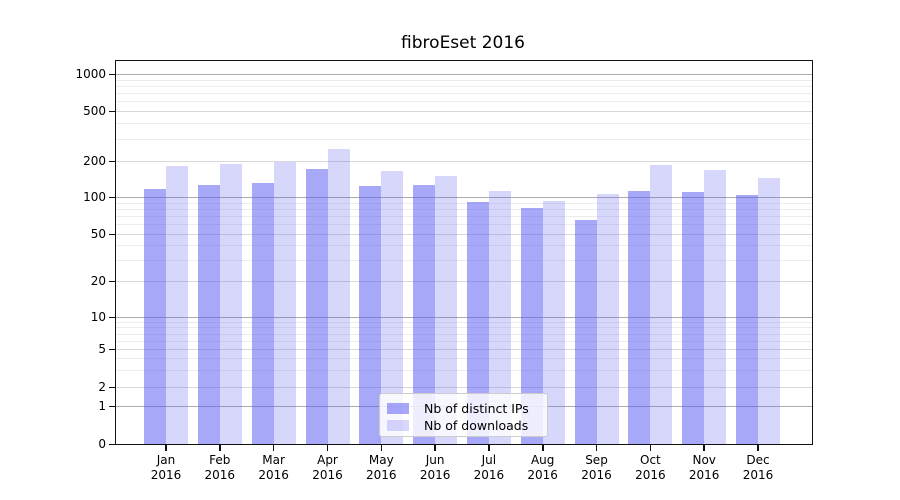  I want to click on bar-nb-of-distinct-ips-jul-2016, so click(477, 322).